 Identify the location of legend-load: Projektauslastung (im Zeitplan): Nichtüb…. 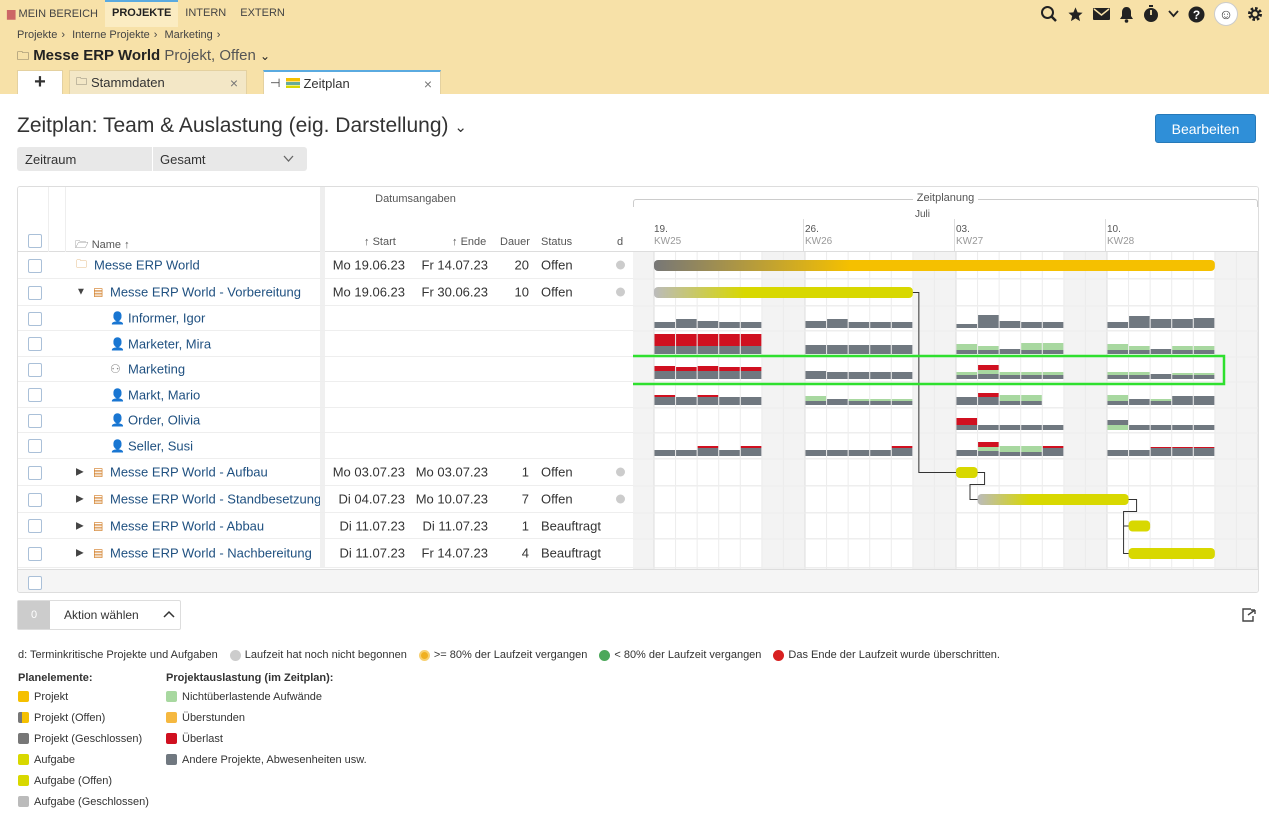
(266, 721).